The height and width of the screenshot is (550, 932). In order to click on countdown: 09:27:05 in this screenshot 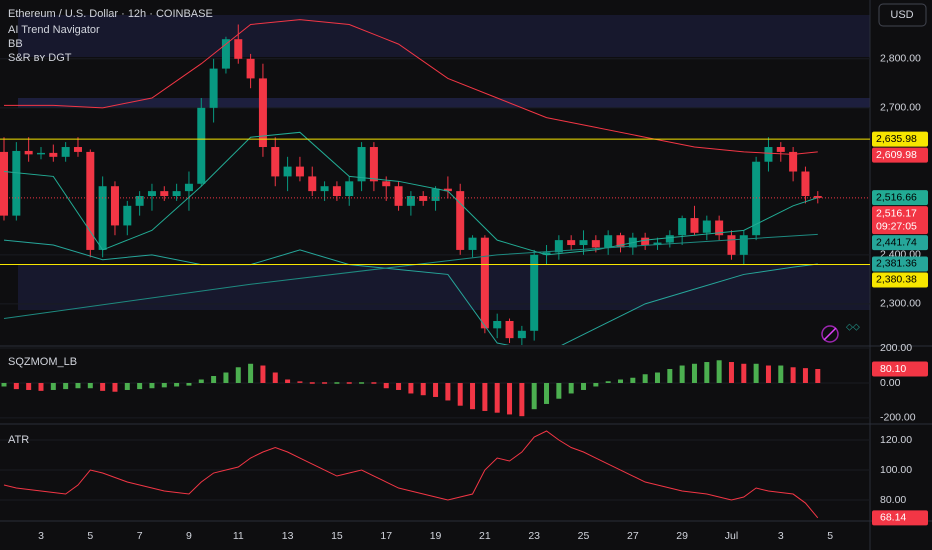, I will do `click(896, 226)`.